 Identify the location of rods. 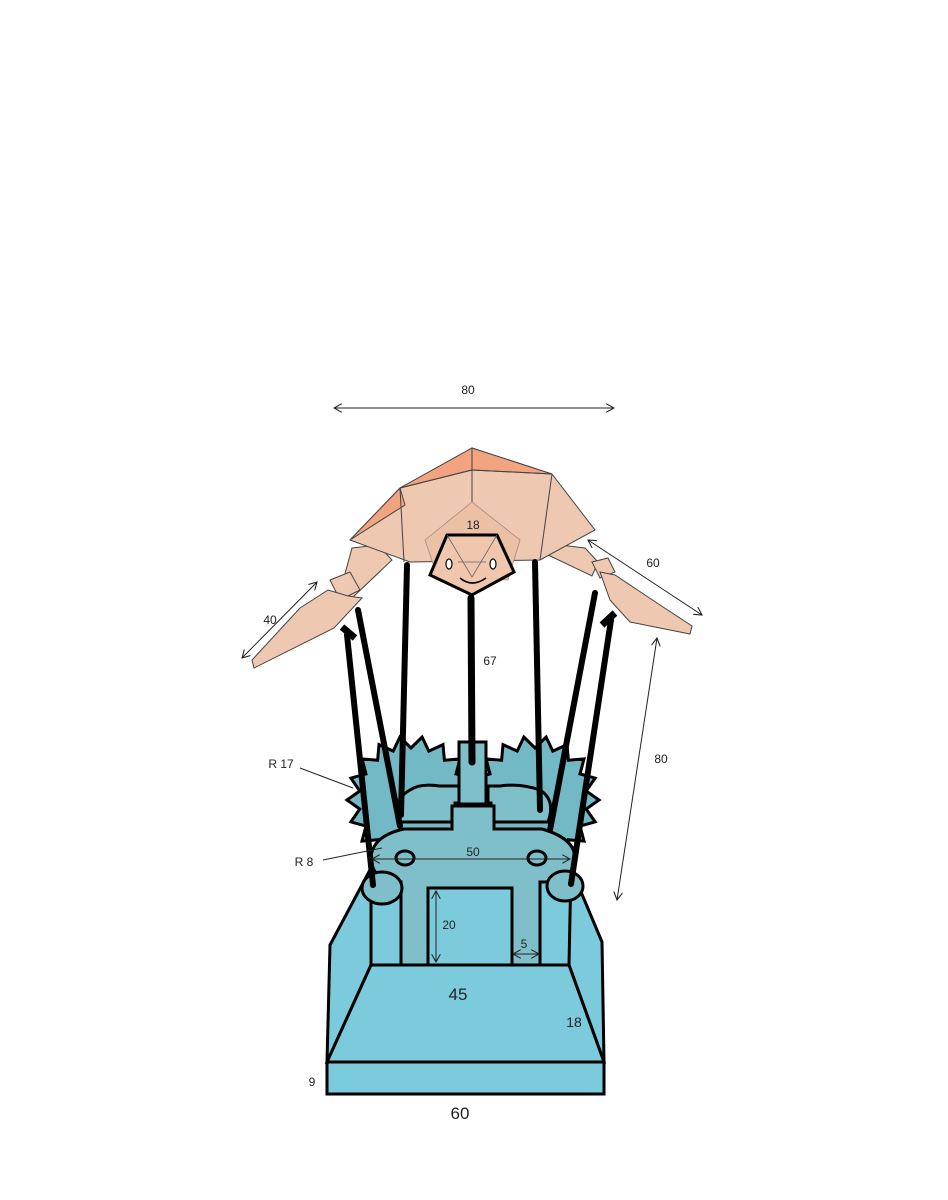
(478, 723).